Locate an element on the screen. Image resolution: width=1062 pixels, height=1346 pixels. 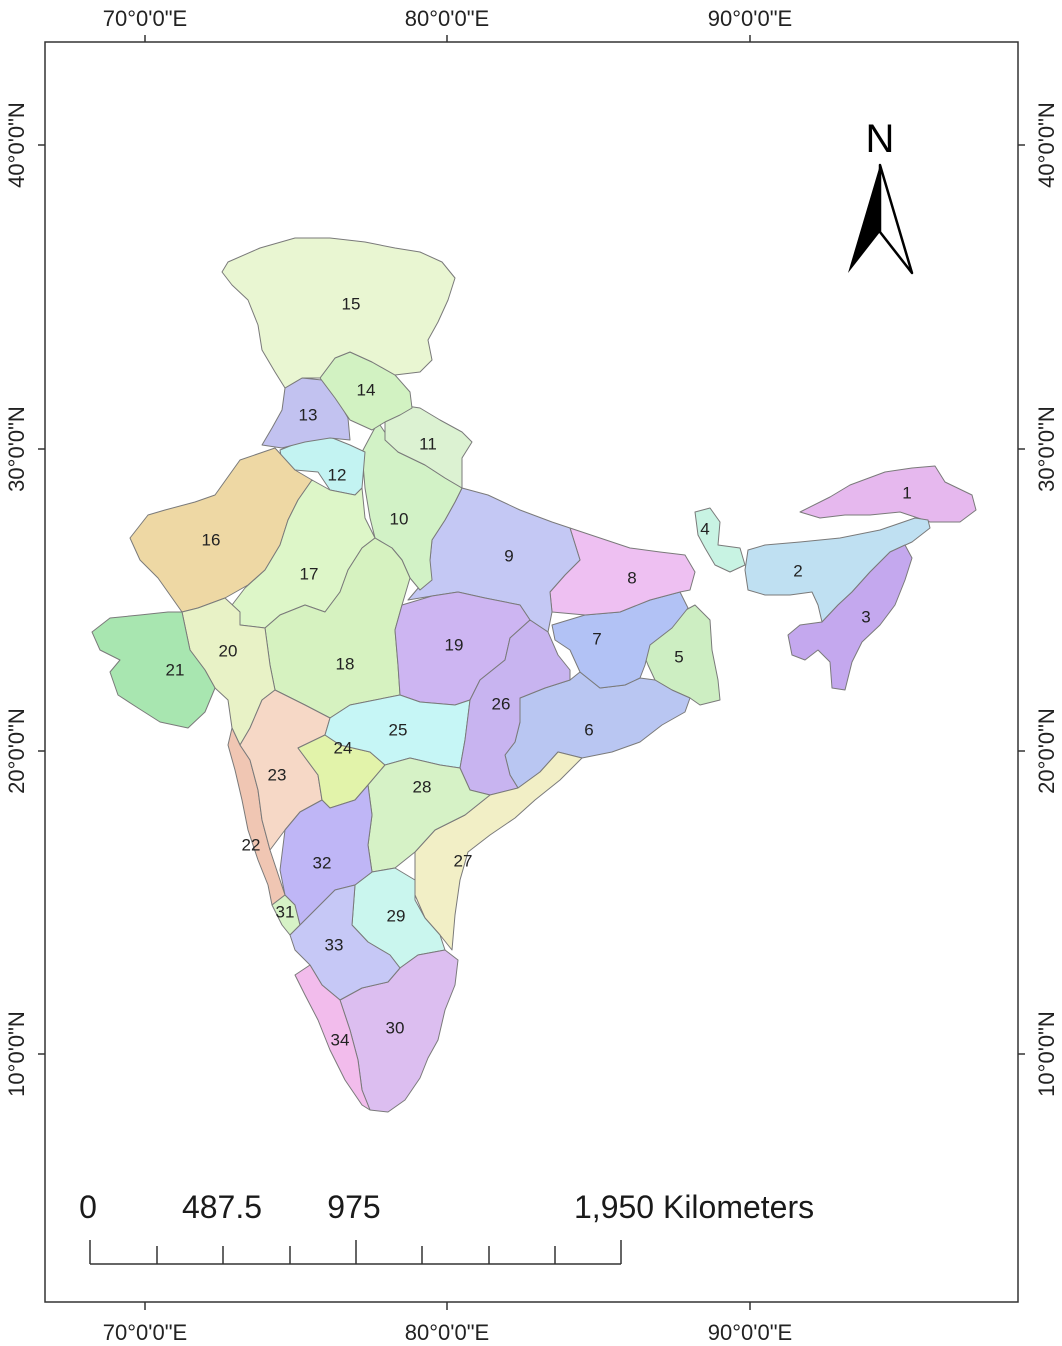
scale-label-1950: 1,950 Kilometers is located at coordinates (694, 1207).